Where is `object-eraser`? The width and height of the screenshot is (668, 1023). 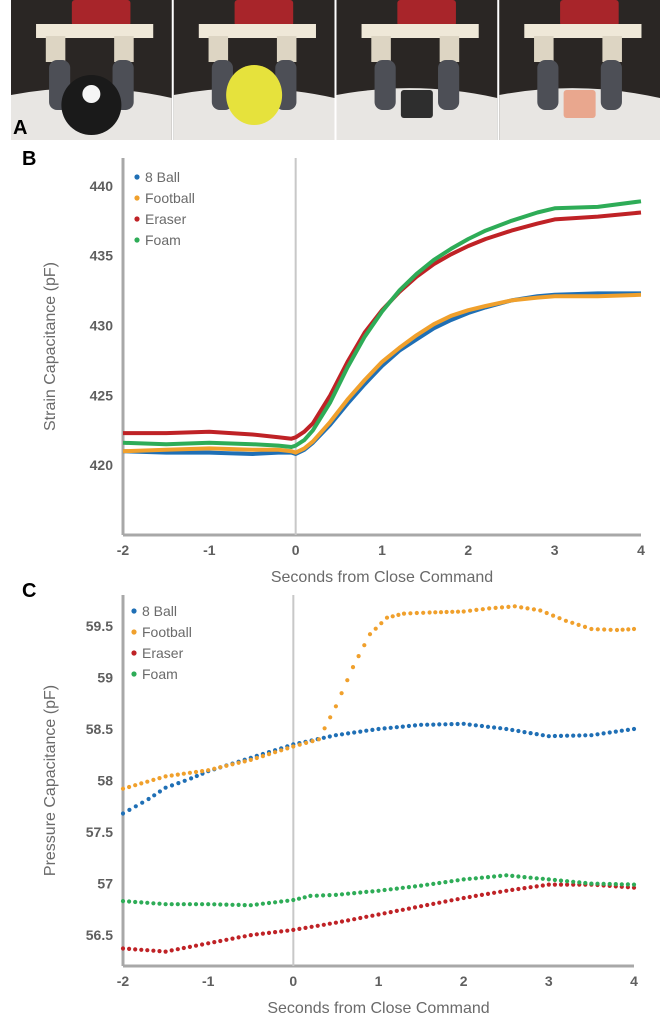
object-eraser is located at coordinates (416, 104).